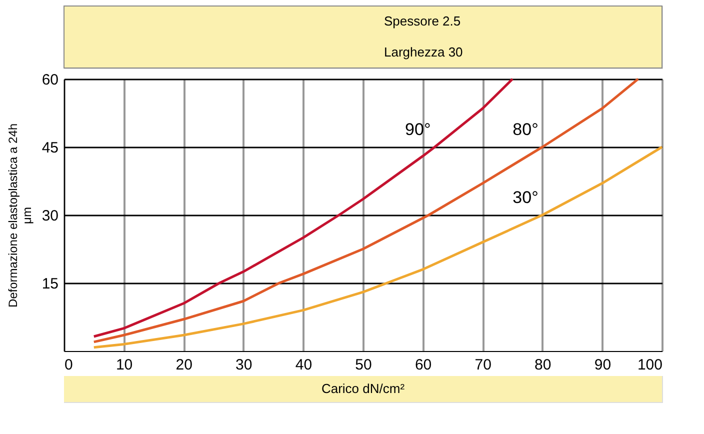 The width and height of the screenshot is (704, 434). What do you see at coordinates (50, 80) in the screenshot?
I see `y-tick-label: 60` at bounding box center [50, 80].